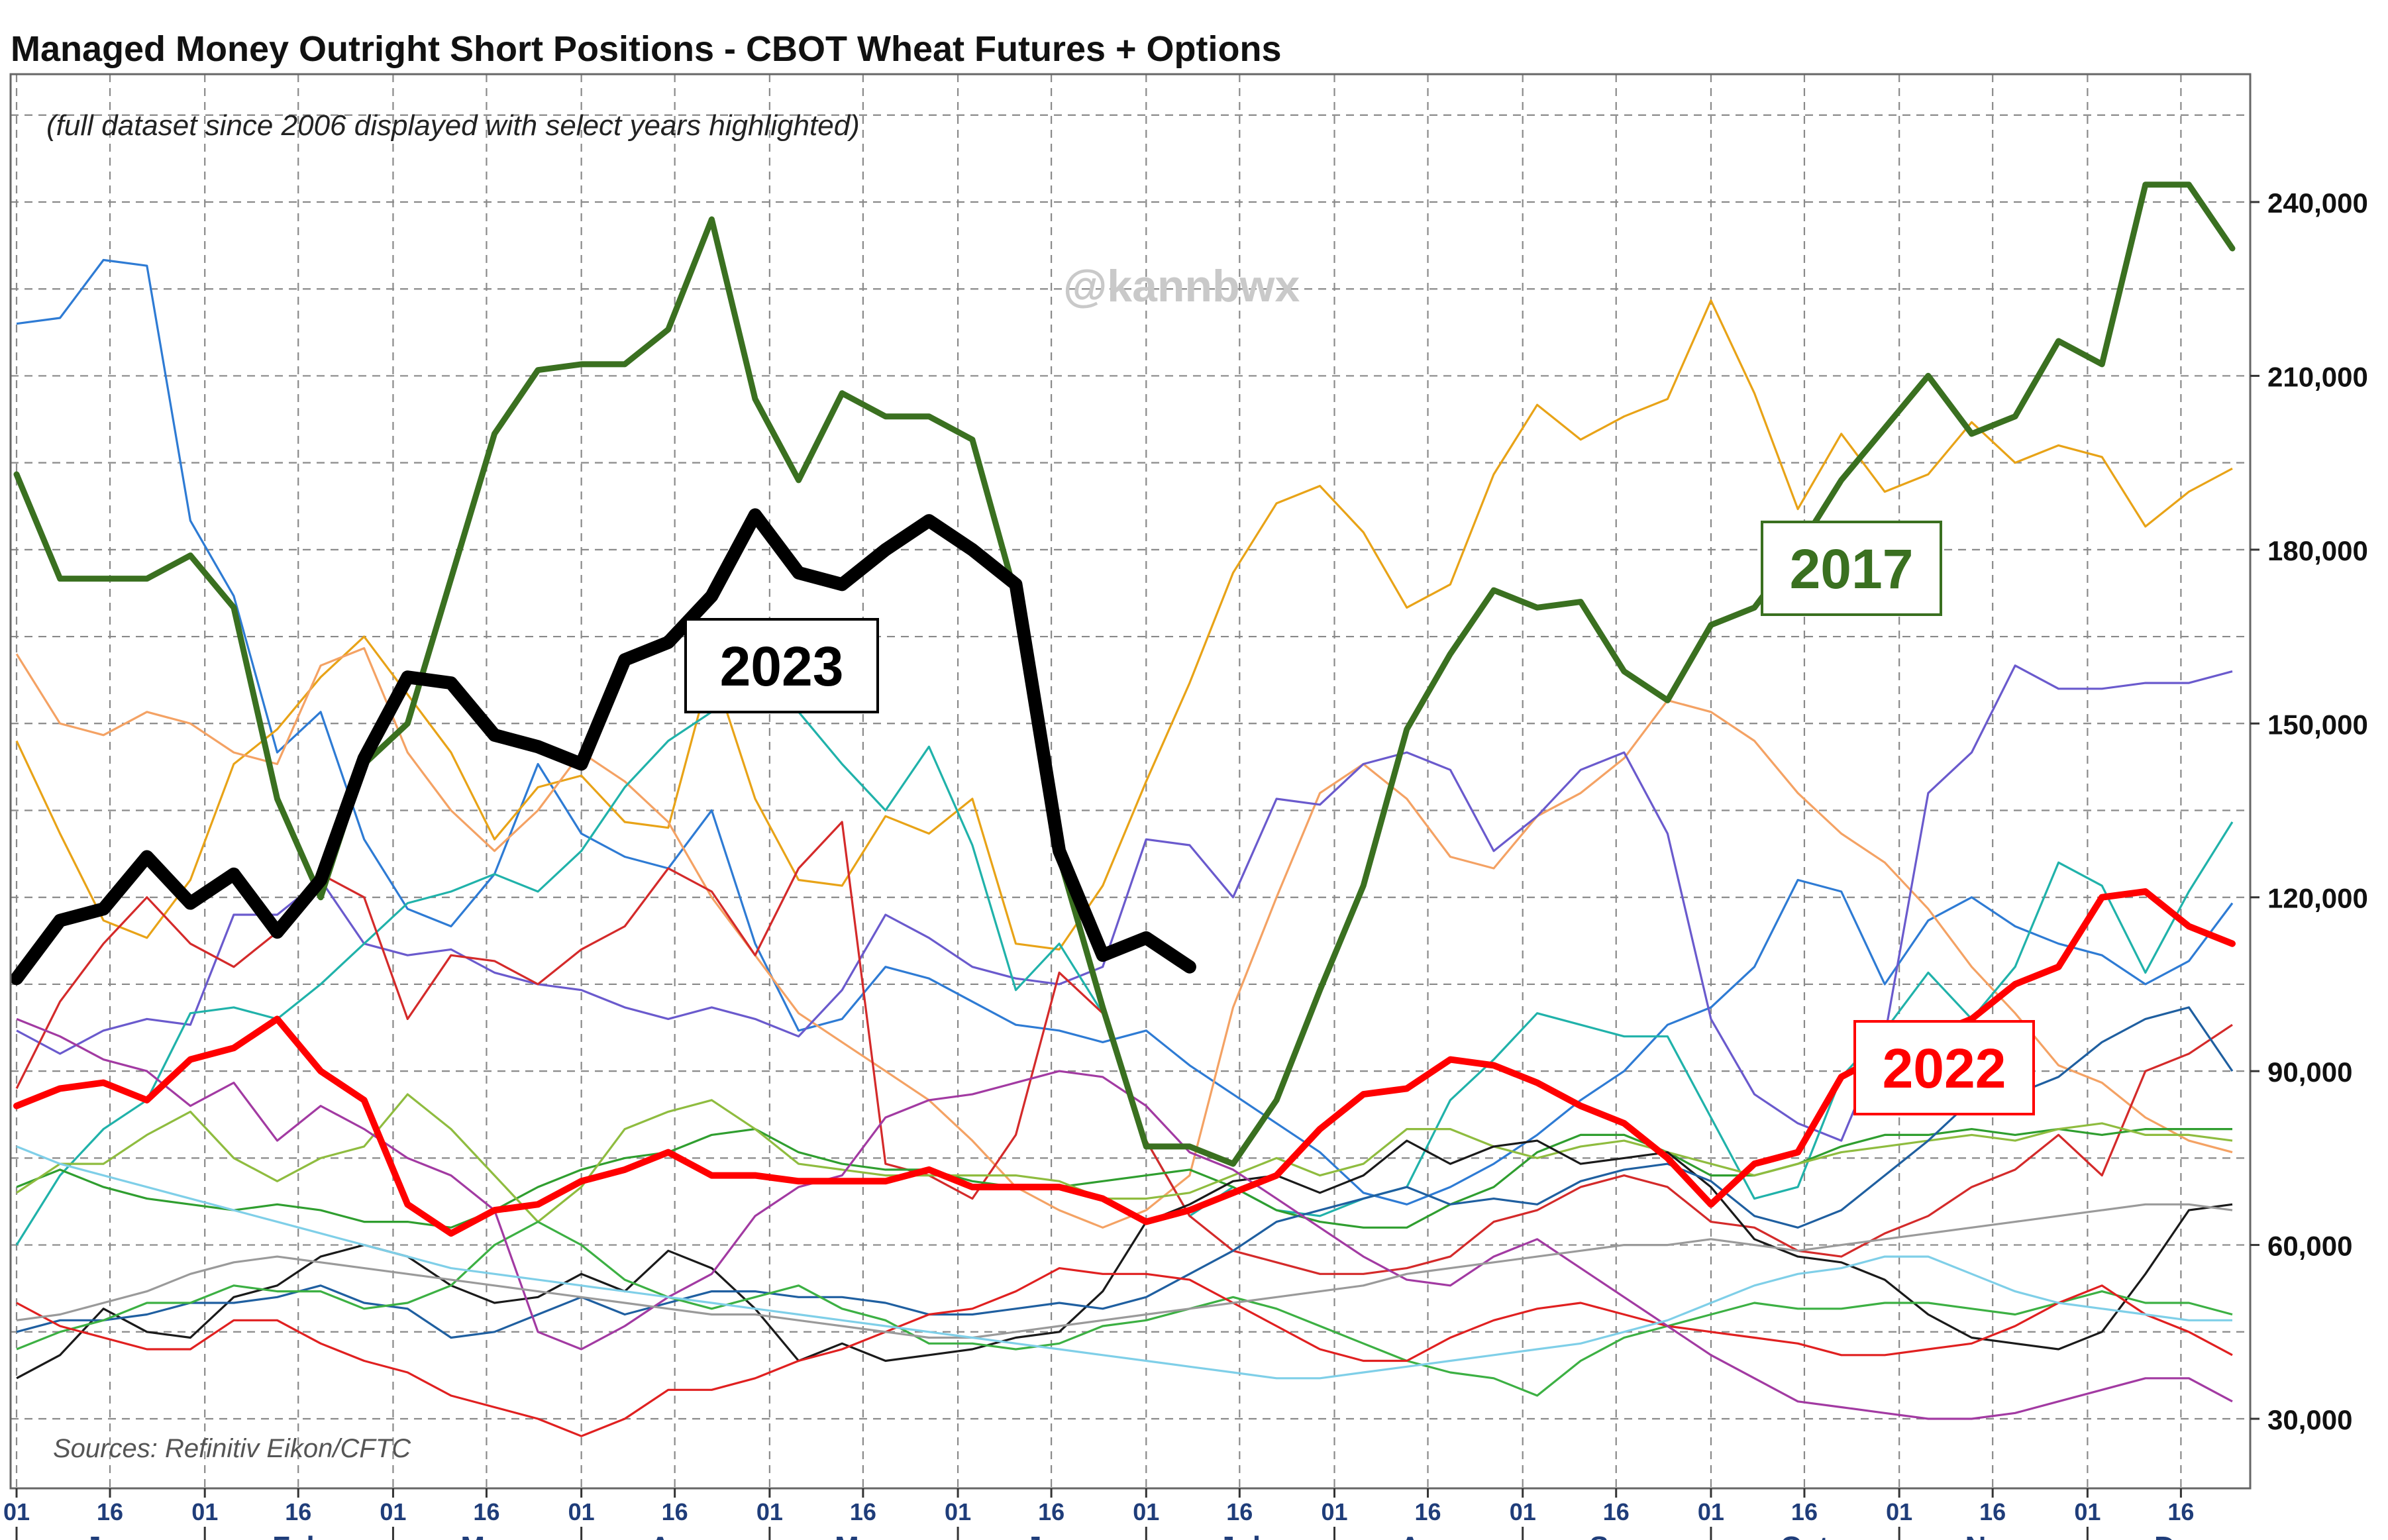 The width and height of the screenshot is (2388, 1540). I want to click on month-label: Aug, so click(1428, 1536).